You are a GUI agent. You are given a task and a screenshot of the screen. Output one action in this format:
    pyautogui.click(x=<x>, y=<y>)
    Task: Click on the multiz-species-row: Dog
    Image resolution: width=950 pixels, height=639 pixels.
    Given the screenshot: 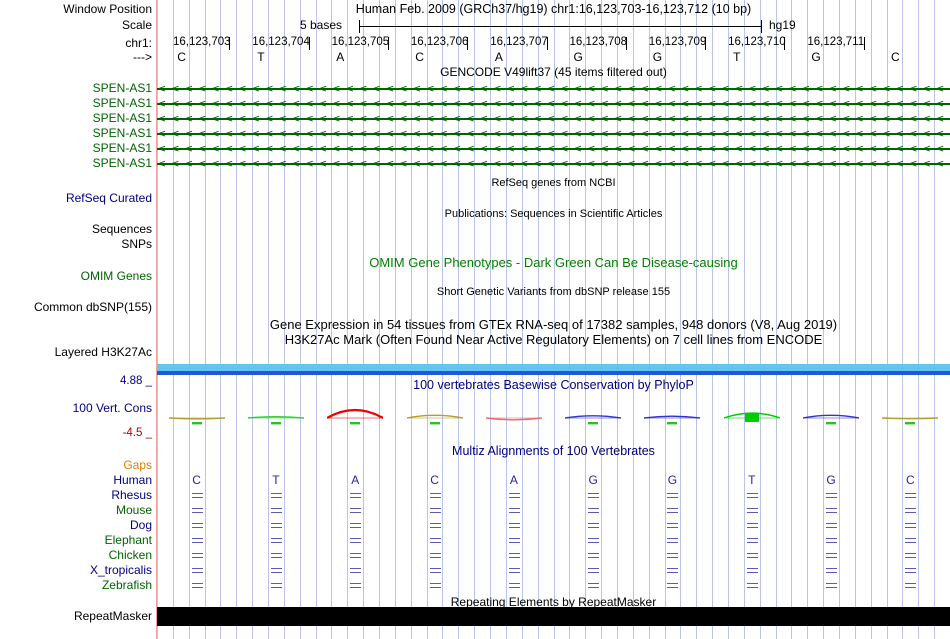 What is the action you would take?
    pyautogui.click(x=475, y=525)
    